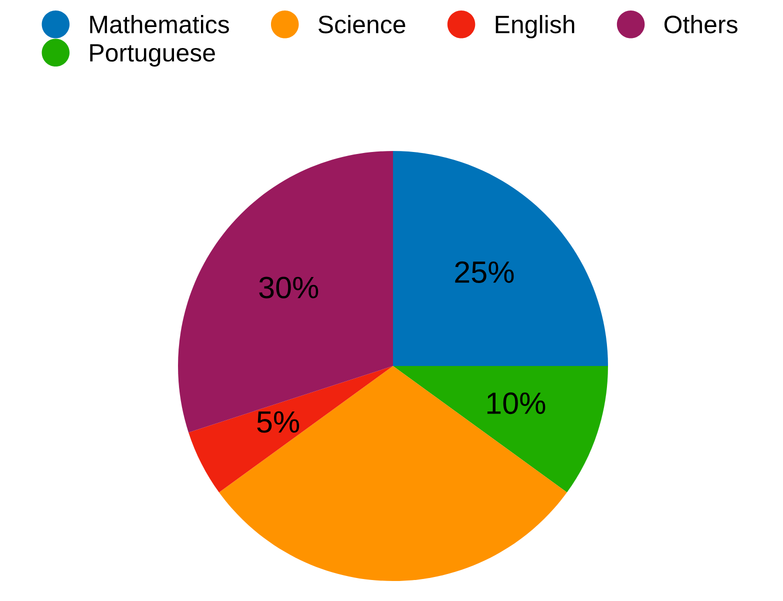 This screenshot has width=783, height=601. Describe the element at coordinates (484, 272) in the screenshot. I see `data-label: 25%` at that location.